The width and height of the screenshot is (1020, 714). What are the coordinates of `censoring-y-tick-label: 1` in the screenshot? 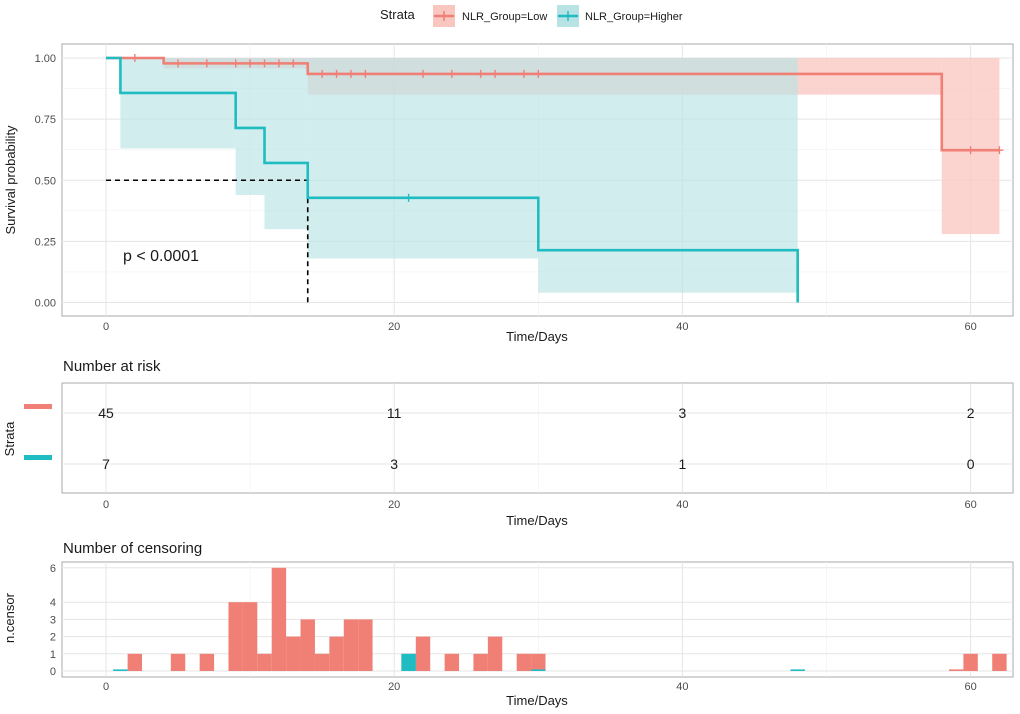 It's located at (53, 655).